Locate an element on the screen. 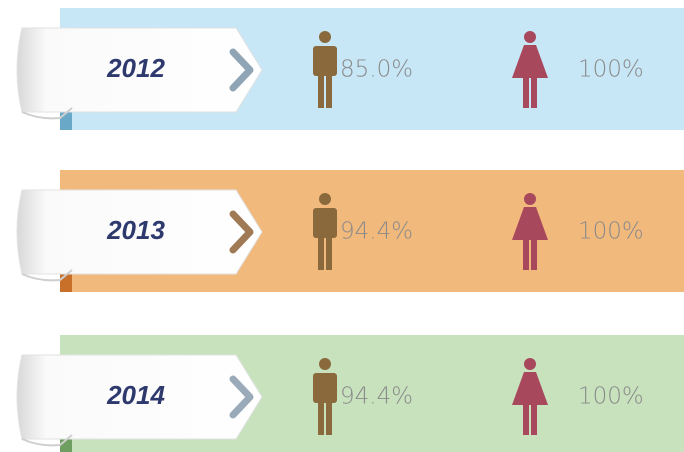 This screenshot has height=452, width=684. year-label: 2013 is located at coordinates (135, 230).